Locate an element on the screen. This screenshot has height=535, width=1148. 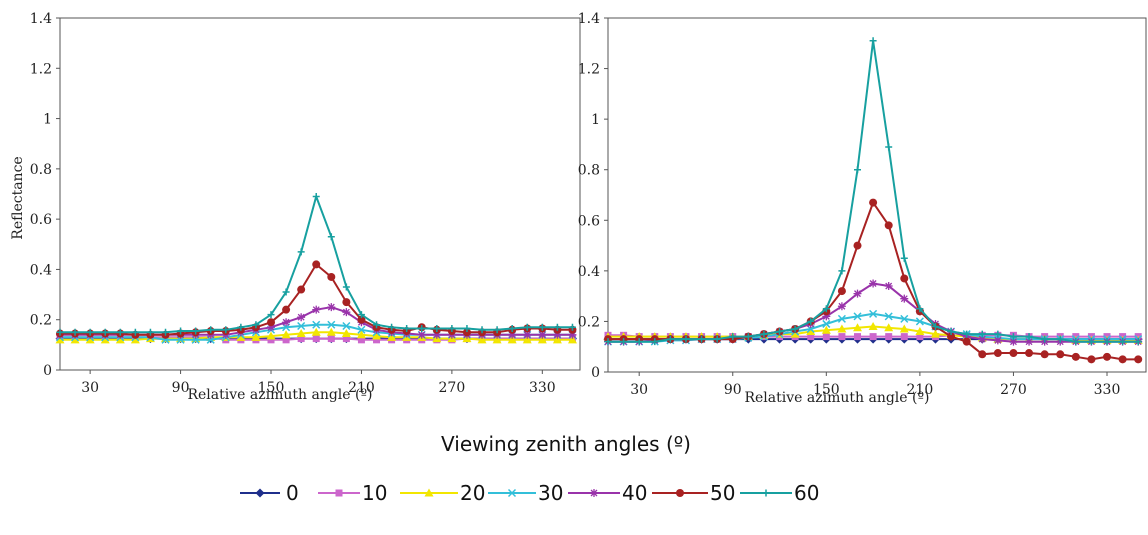
x-tick-label: 270 is located at coordinates (452, 388).